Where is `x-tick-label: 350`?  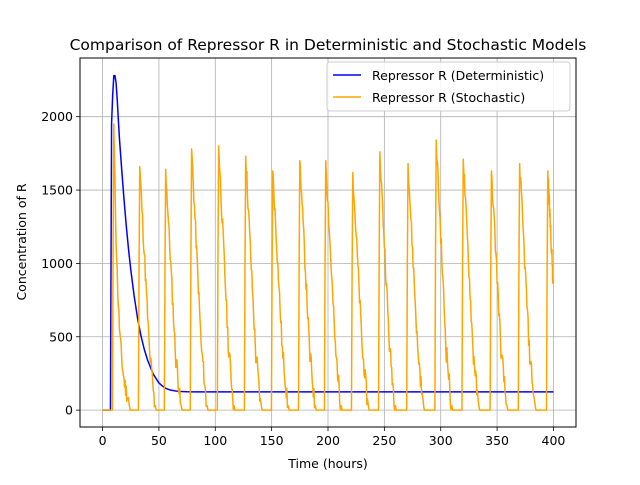
x-tick-label: 350 is located at coordinates (497, 440).